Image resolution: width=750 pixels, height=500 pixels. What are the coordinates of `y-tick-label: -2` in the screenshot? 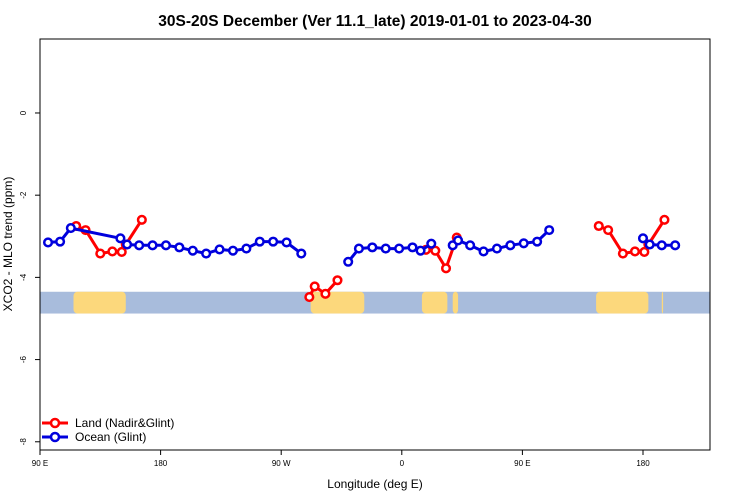 It's located at (23, 195).